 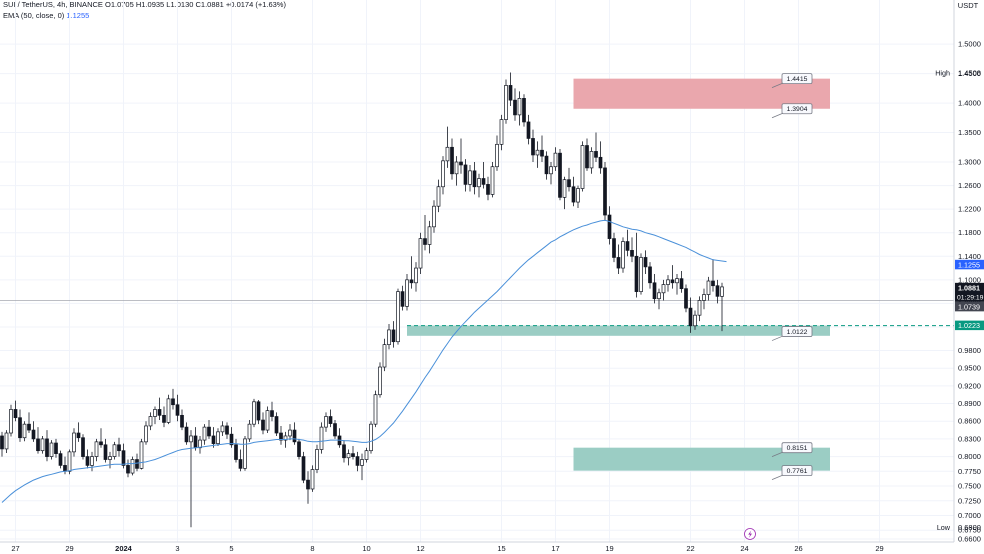 What do you see at coordinates (968, 5) in the screenshot?
I see `currency-label: USDT` at bounding box center [968, 5].